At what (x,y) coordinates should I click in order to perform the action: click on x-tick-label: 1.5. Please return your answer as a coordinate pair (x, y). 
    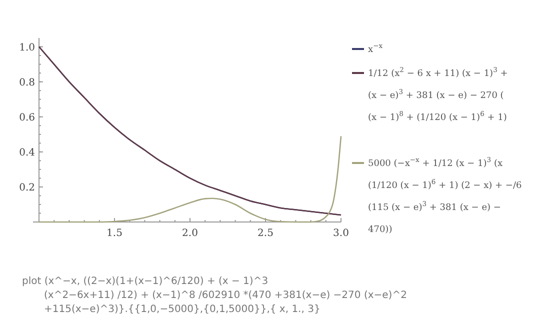
    Looking at the image, I should click on (114, 233).